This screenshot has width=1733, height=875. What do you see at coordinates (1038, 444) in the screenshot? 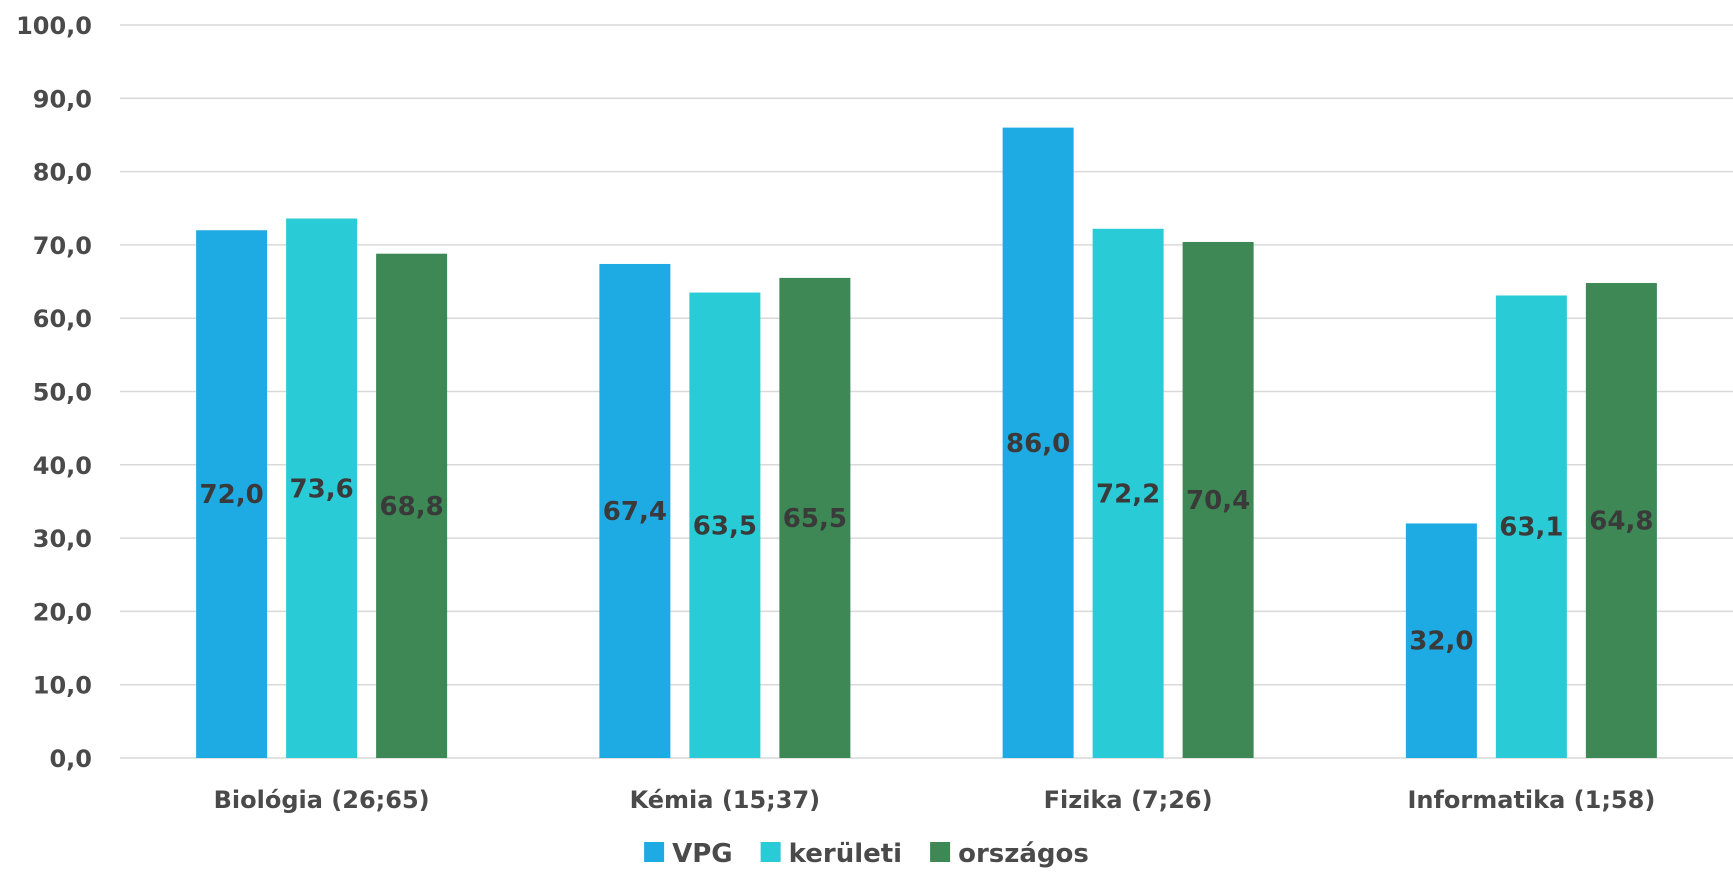
I see `data-label: 86,0` at bounding box center [1038, 444].